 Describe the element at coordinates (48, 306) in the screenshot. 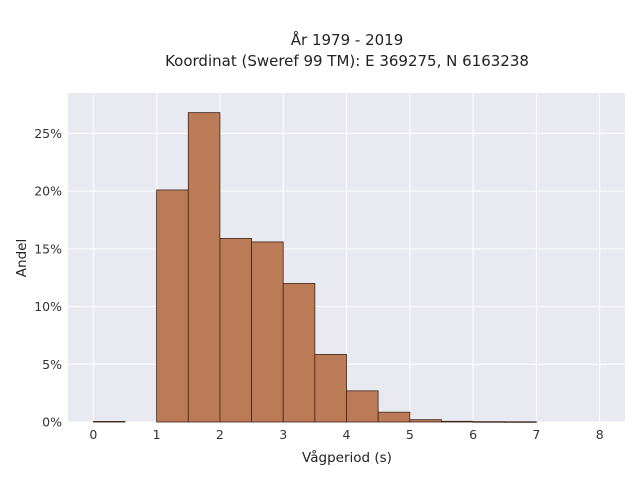

I see `y-tick-label: 10%` at that location.